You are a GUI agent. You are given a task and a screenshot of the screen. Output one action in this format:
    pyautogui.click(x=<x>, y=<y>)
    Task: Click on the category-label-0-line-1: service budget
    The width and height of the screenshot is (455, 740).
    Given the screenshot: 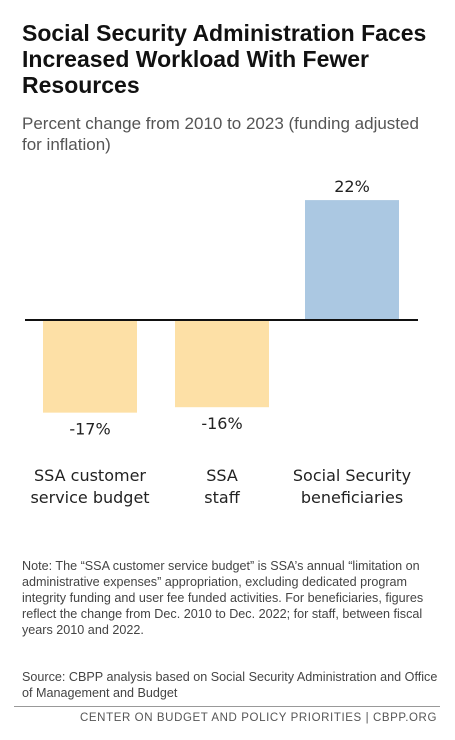 What is the action you would take?
    pyautogui.click(x=89, y=497)
    